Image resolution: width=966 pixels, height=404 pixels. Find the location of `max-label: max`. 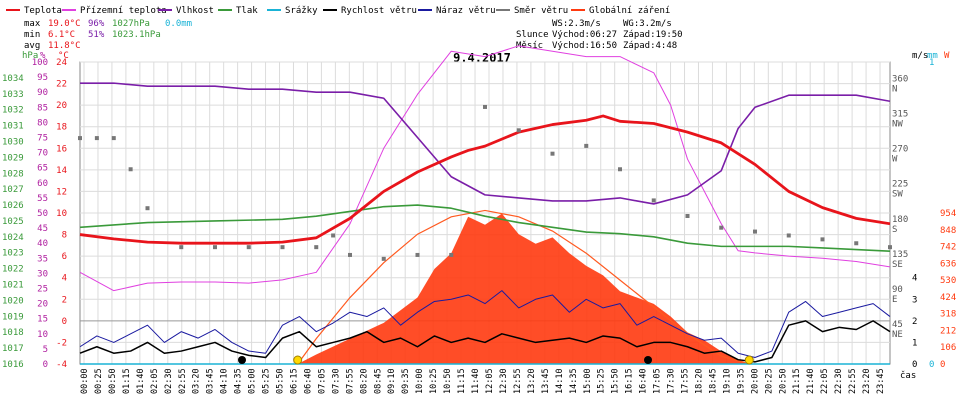

max-label: max is located at coordinates (32, 24).